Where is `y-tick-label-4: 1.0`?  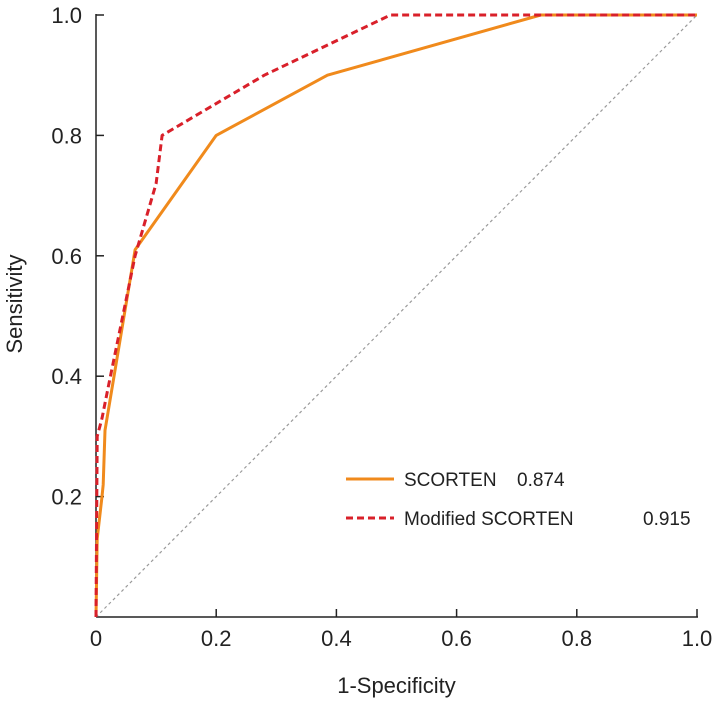 y-tick-label-4: 1.0 is located at coordinates (66, 15).